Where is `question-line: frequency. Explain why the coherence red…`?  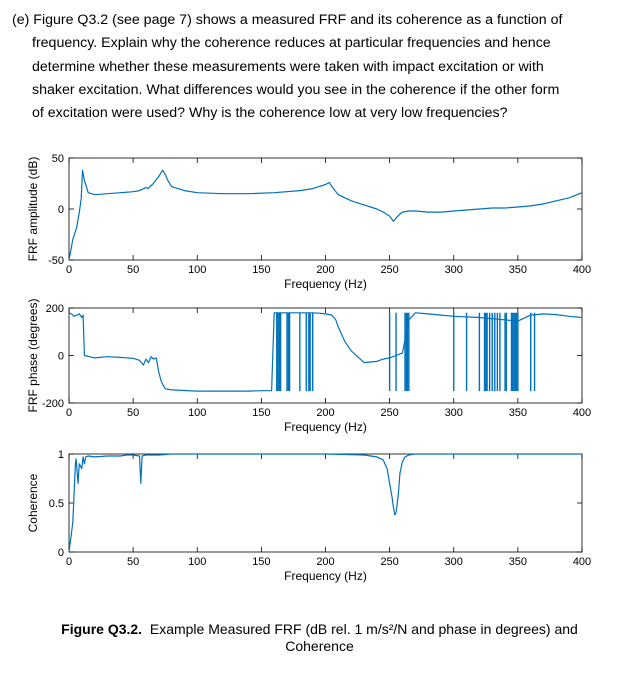 question-line: frequency. Explain why the coherence red… is located at coordinates (291, 43).